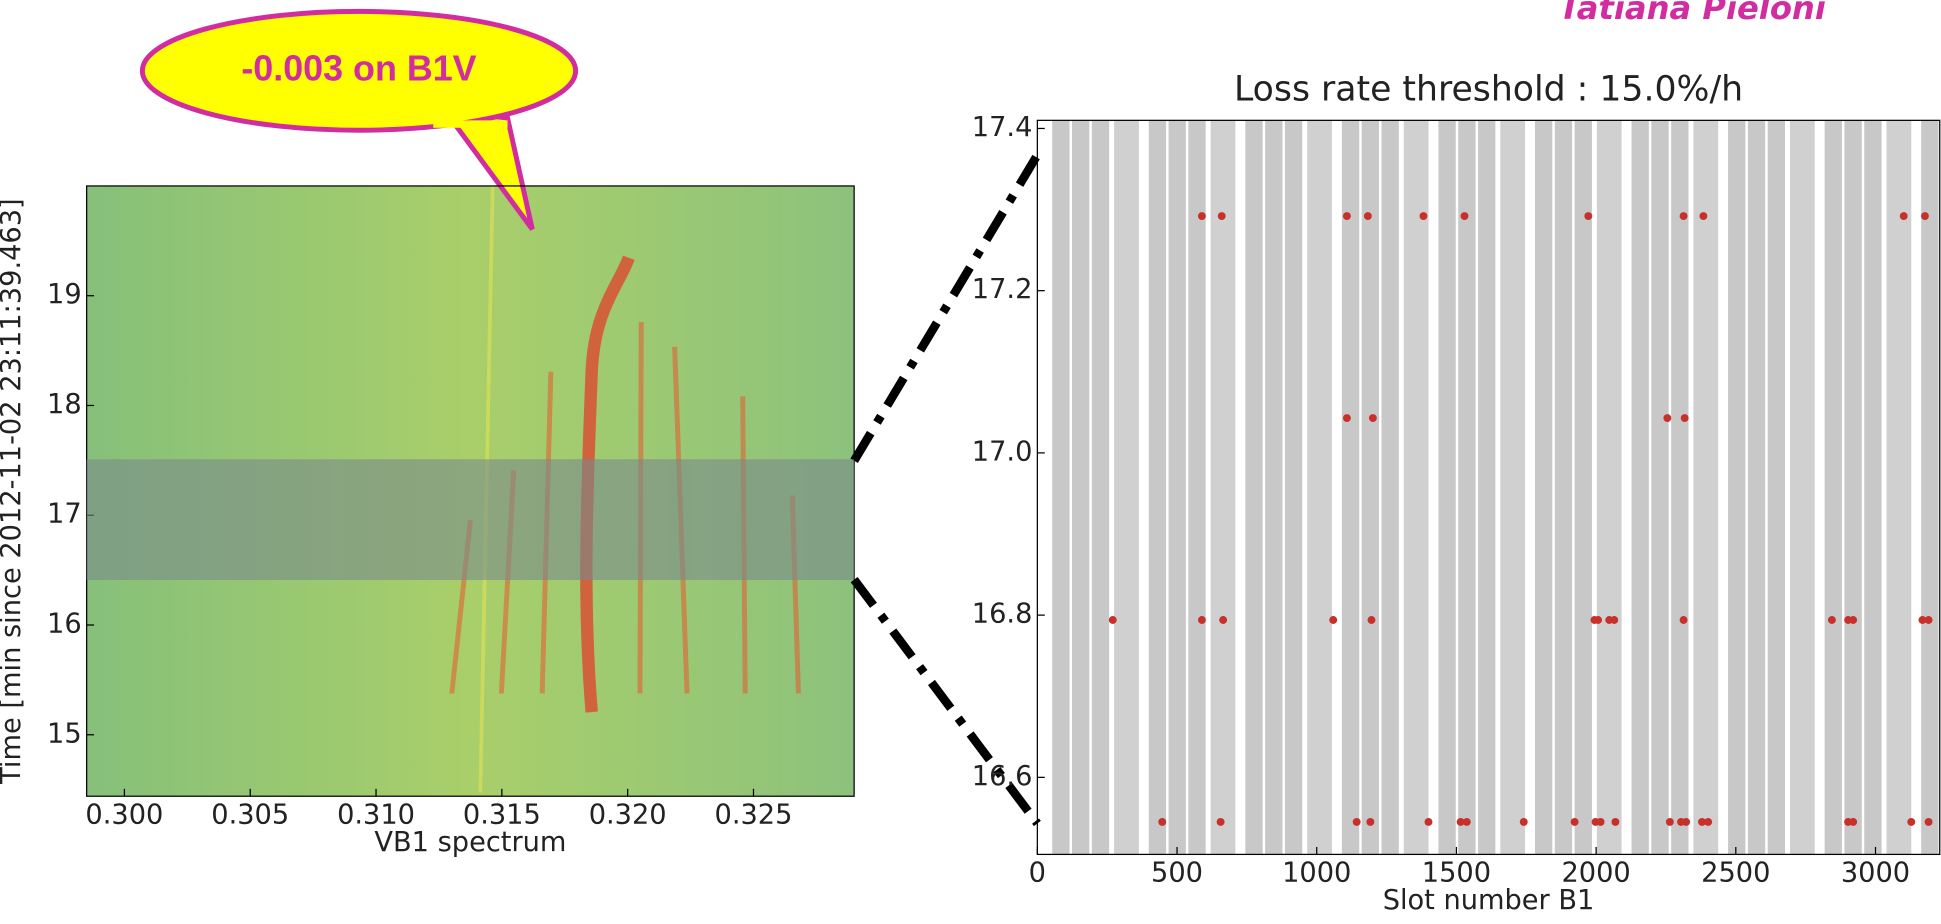  What do you see at coordinates (250, 815) in the screenshot?
I see `x-tick-label: 0.305` at bounding box center [250, 815].